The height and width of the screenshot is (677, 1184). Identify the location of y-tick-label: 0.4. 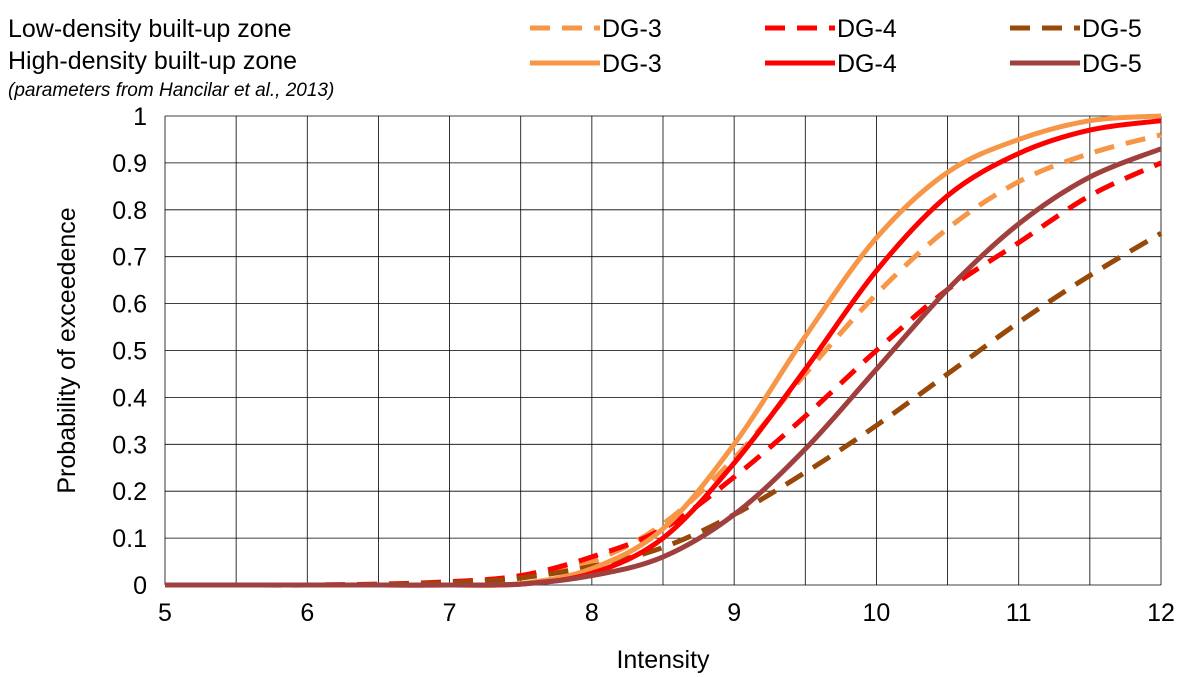
(129, 398).